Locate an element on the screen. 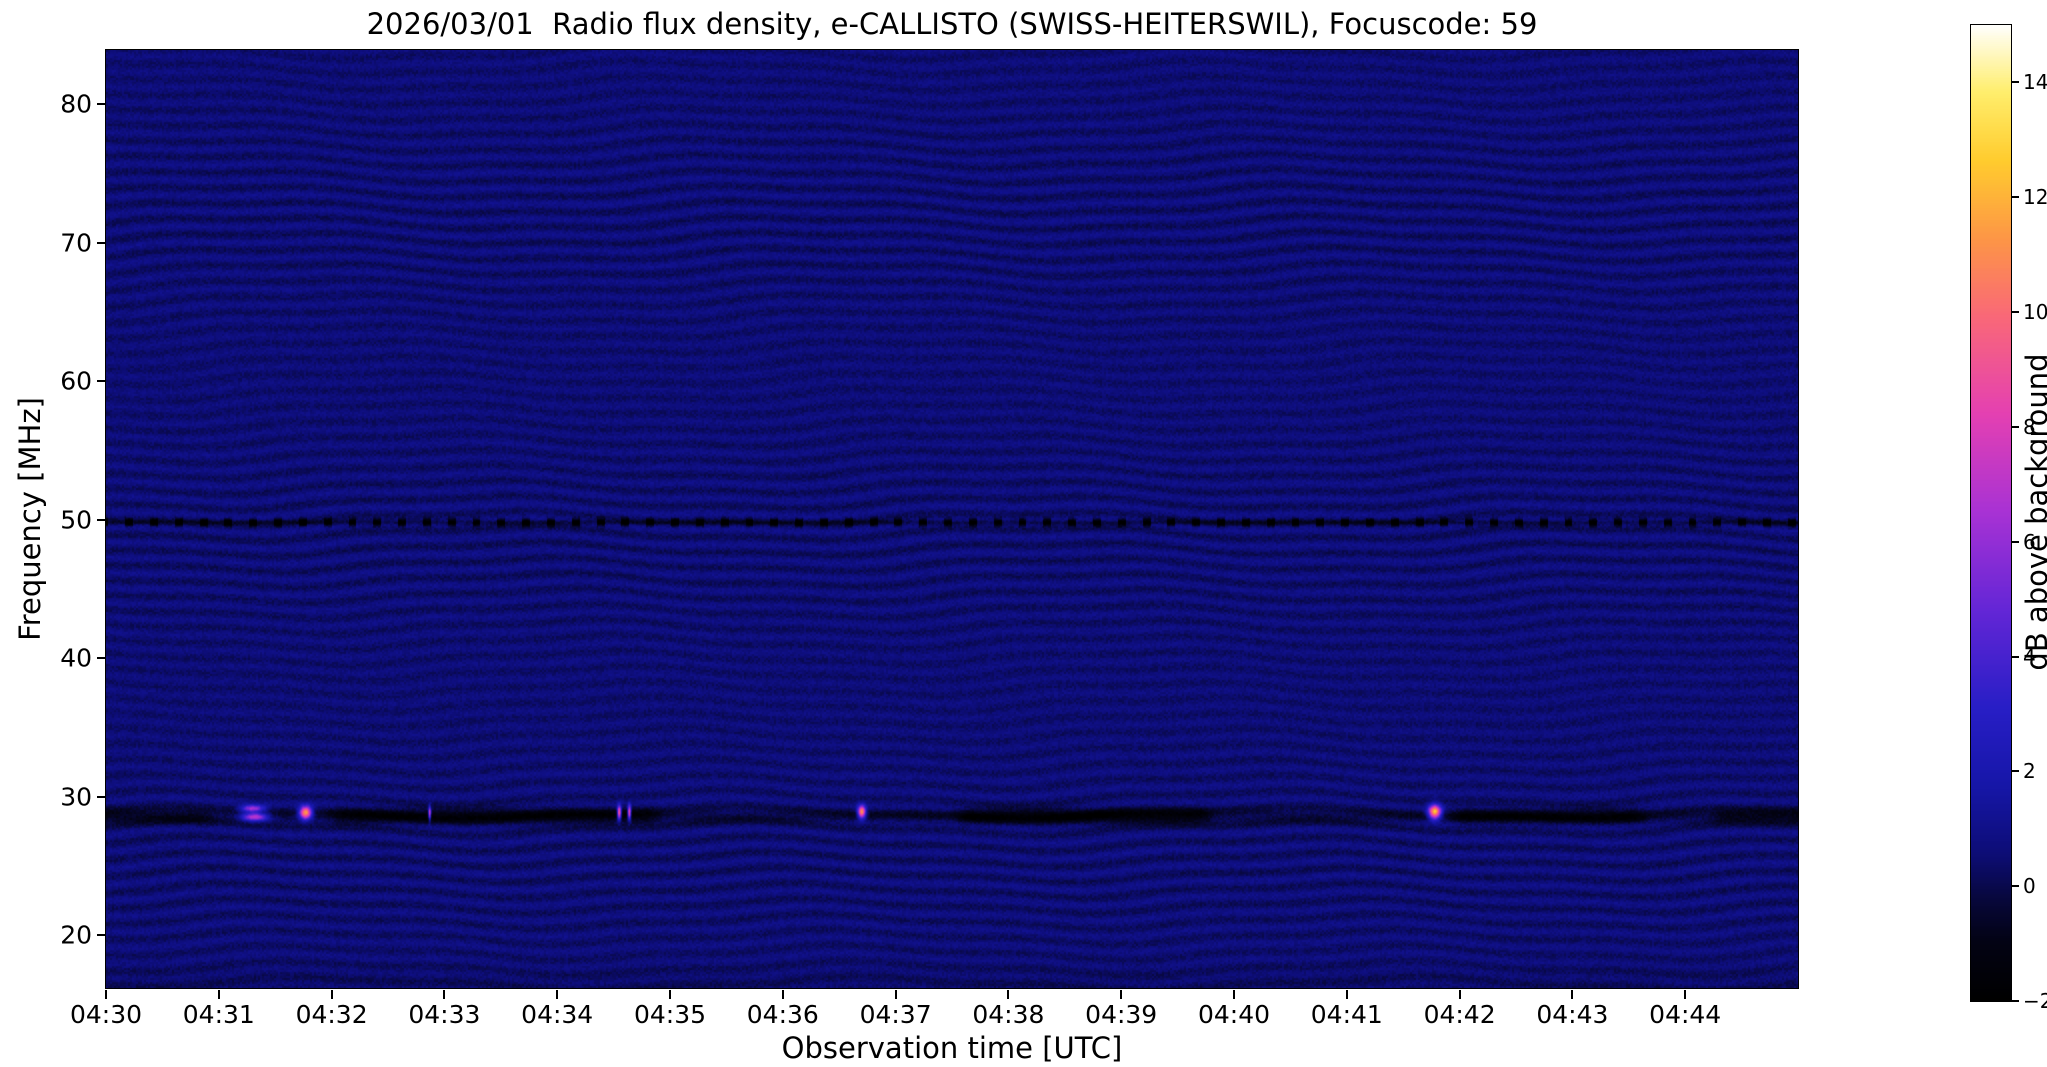 This screenshot has width=2047, height=1067. x-axis-label: Observation time [UTC] is located at coordinates (952, 1048).